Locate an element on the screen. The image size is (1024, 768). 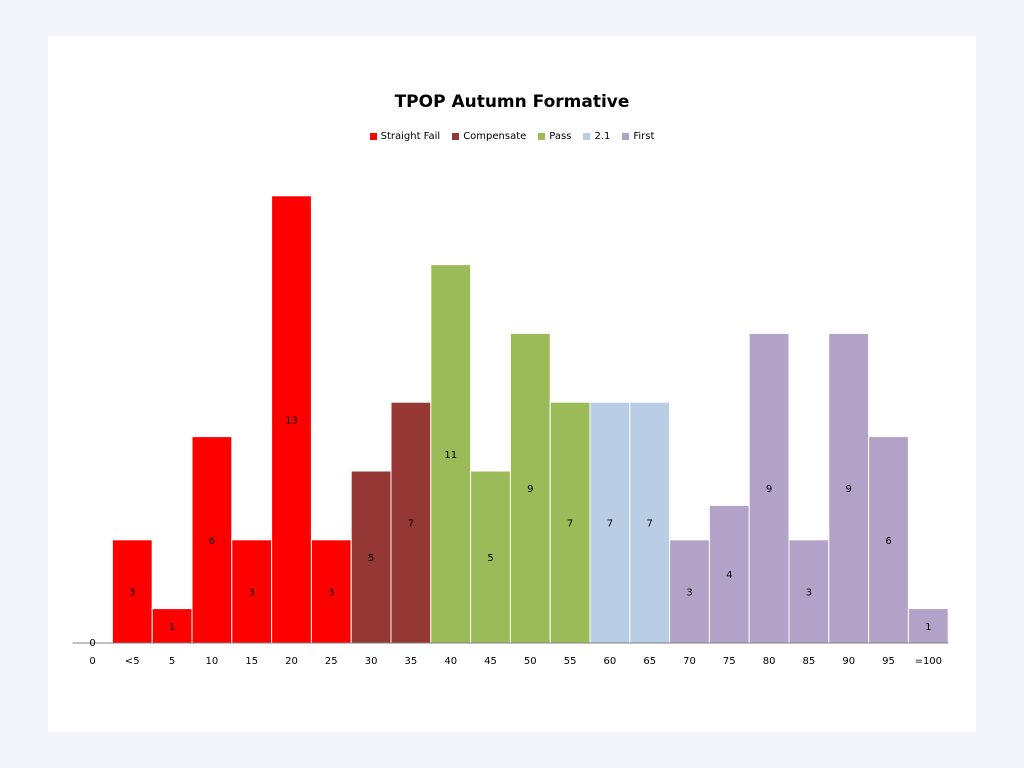
legend-item-first: First is located at coordinates (638, 136).